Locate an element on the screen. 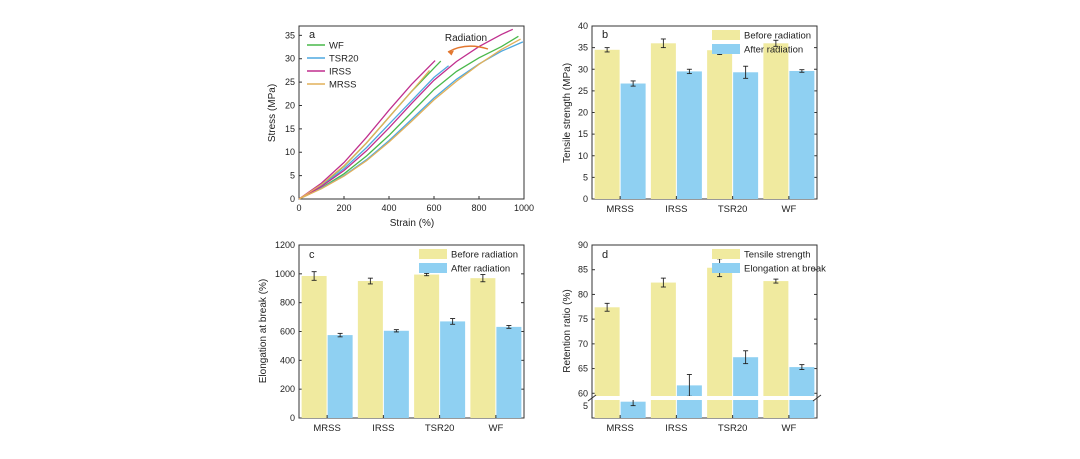  panel-b-legend-label-2: After radiation is located at coordinates (773, 50).